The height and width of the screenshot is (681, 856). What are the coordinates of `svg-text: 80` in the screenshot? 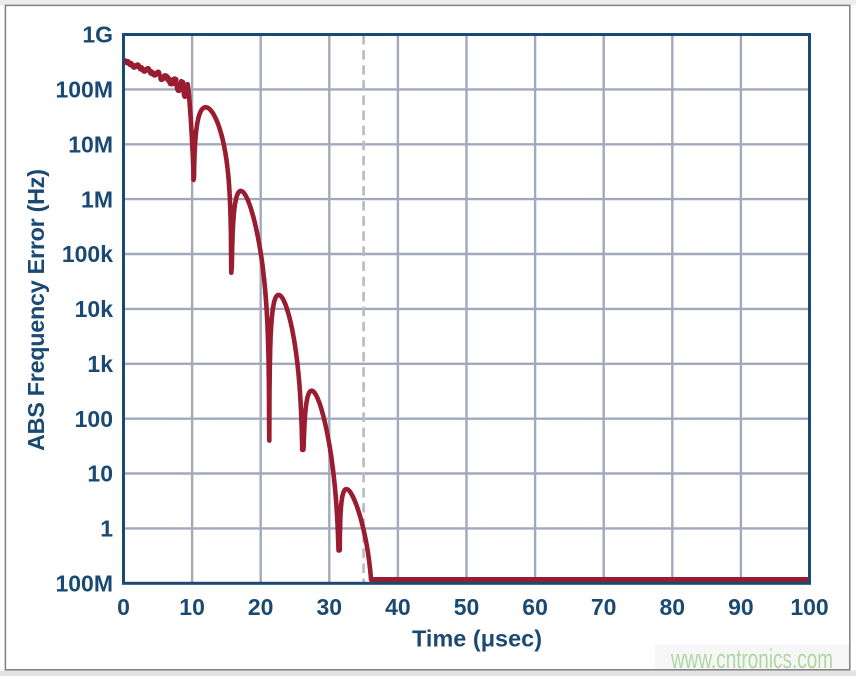 It's located at (673, 607).